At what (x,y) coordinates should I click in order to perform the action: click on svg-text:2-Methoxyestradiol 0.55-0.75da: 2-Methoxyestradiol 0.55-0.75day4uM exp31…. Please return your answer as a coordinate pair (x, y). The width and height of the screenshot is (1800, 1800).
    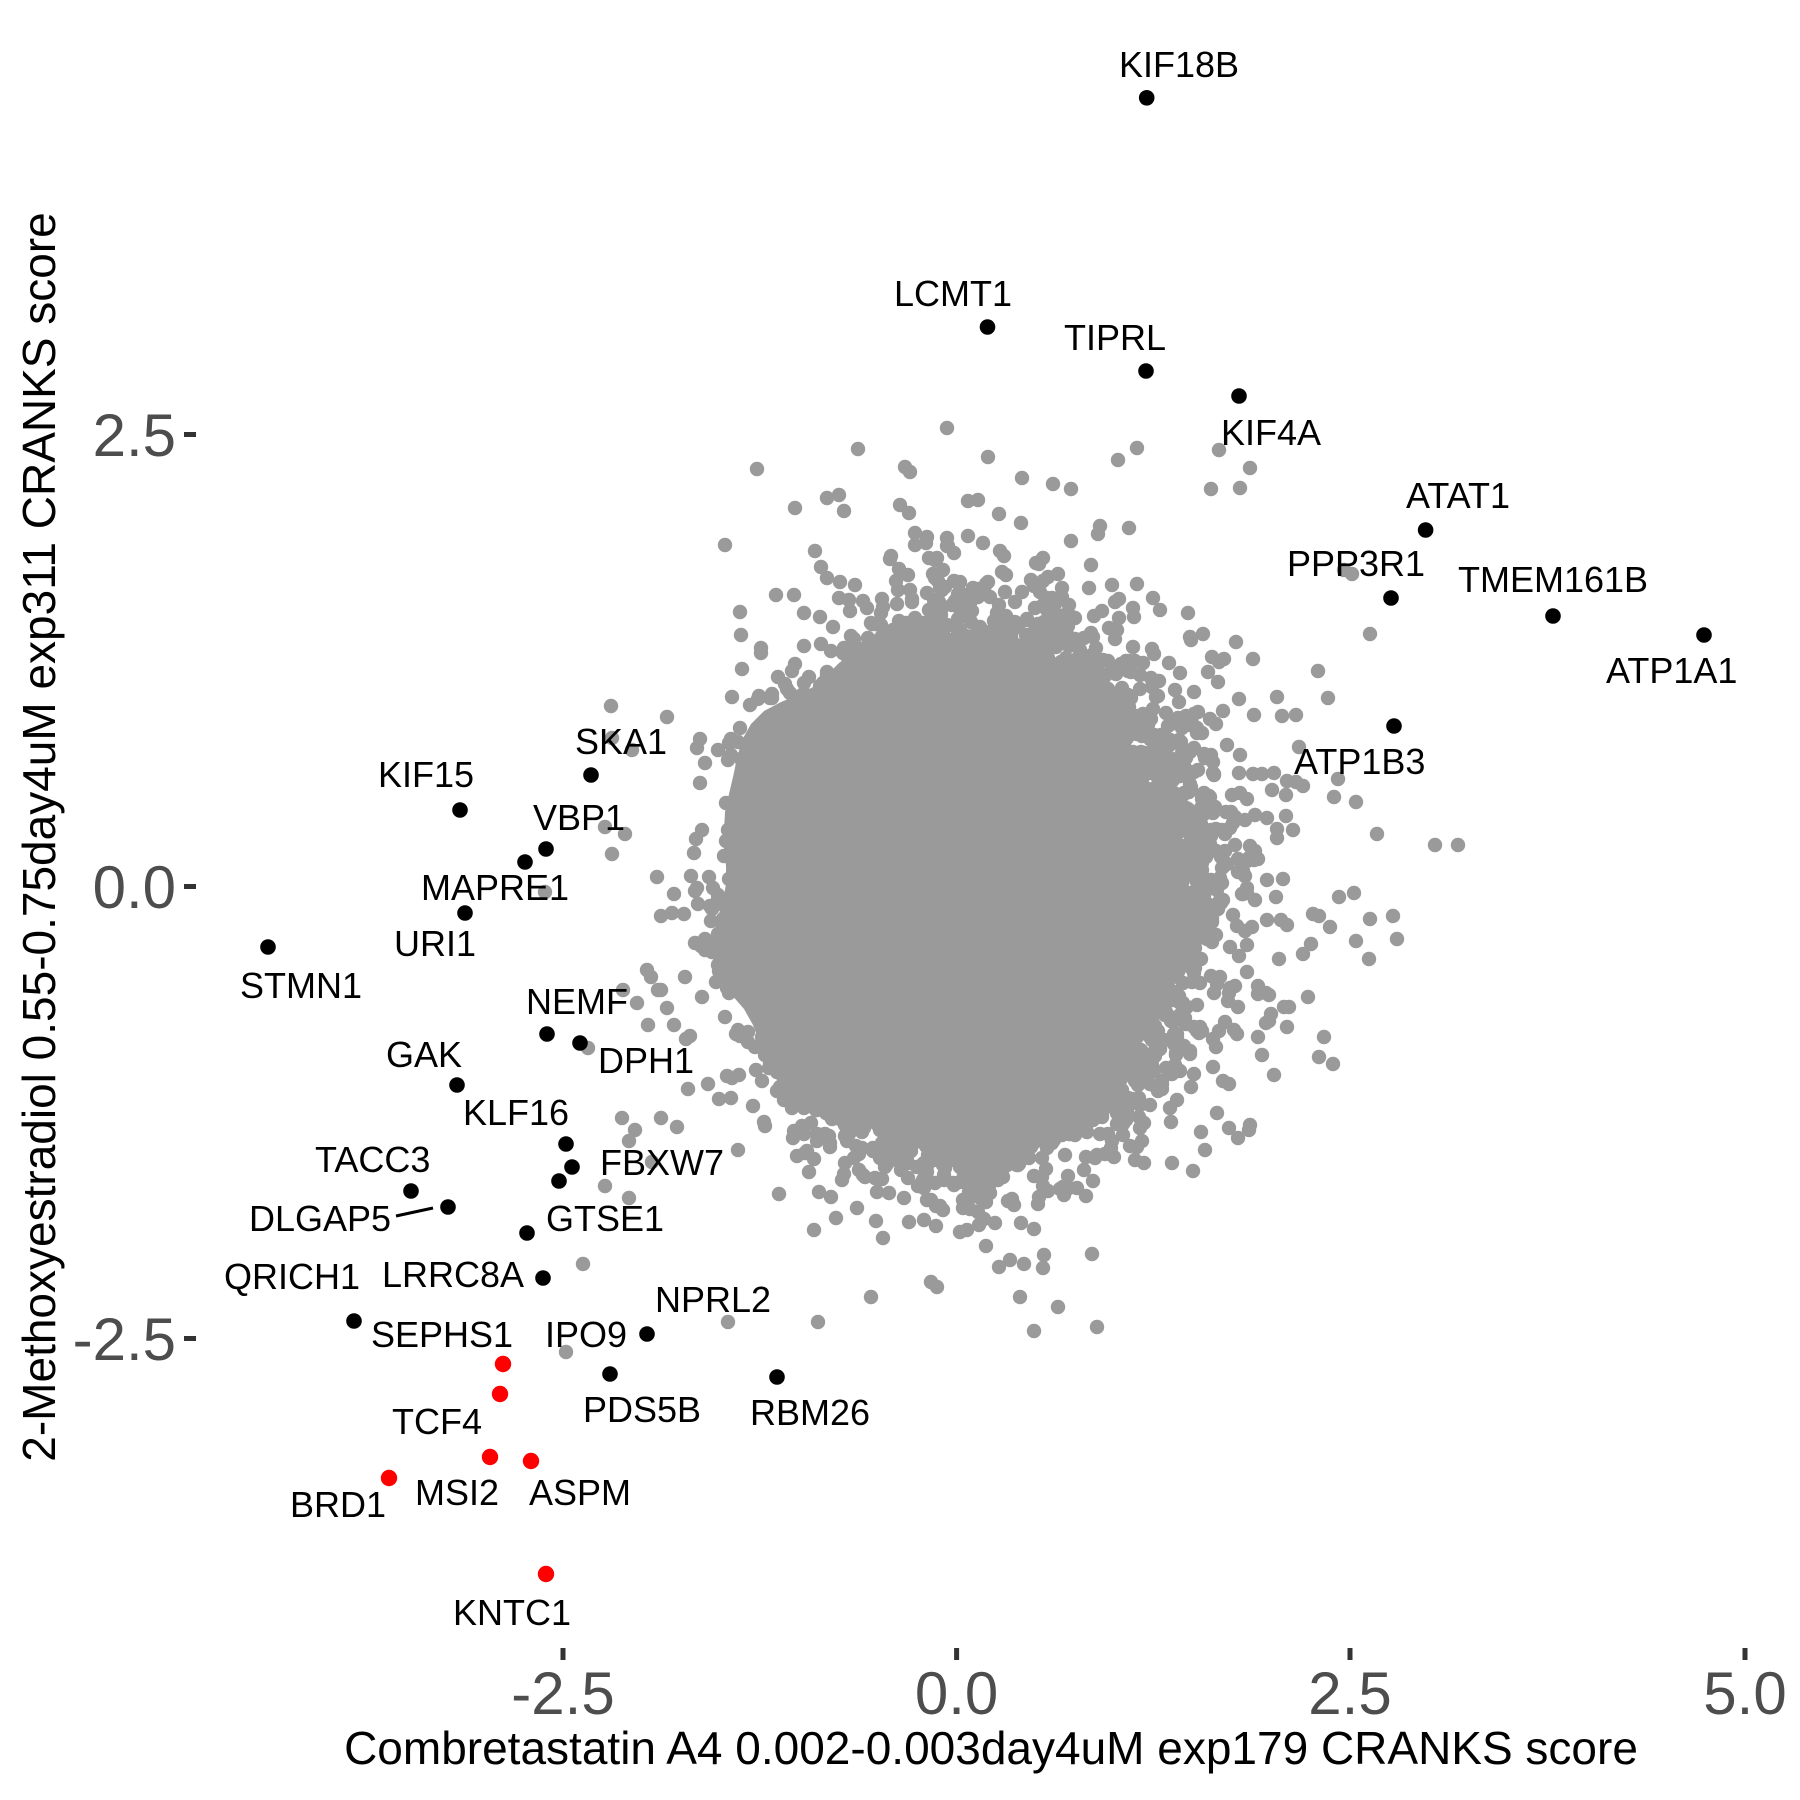
    Looking at the image, I should click on (39, 836).